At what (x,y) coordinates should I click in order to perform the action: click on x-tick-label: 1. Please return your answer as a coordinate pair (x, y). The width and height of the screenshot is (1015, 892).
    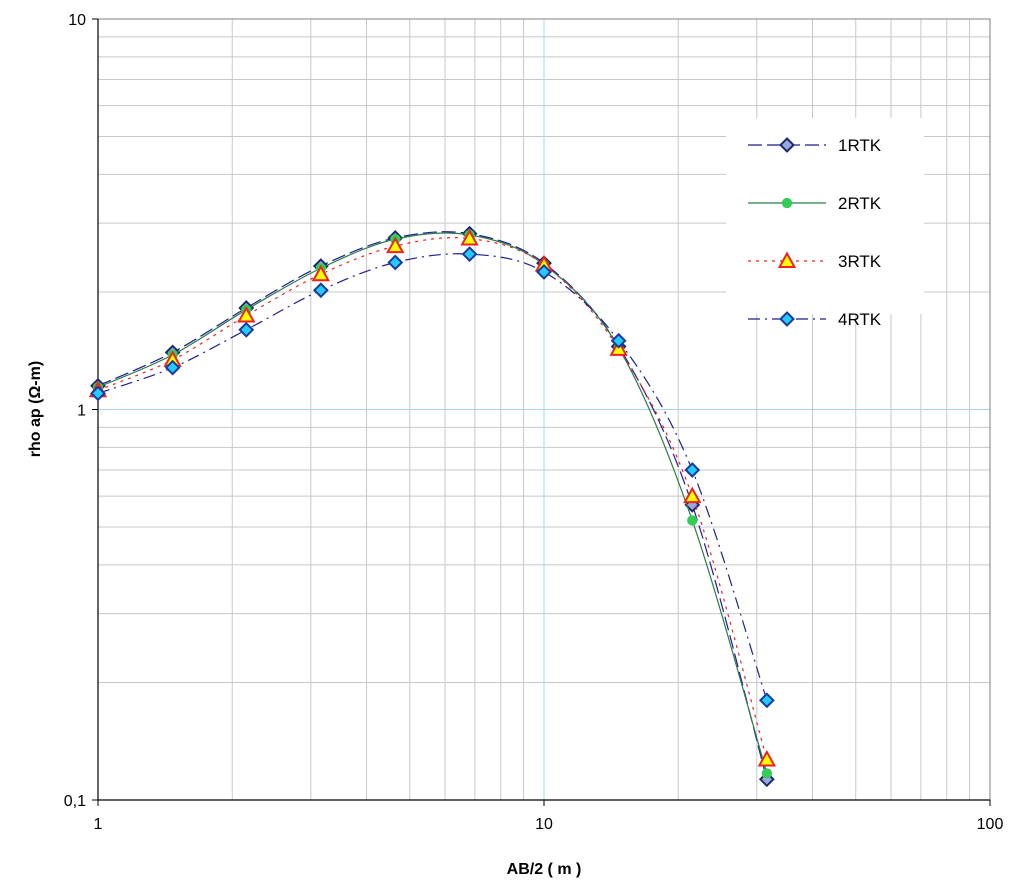
    Looking at the image, I should click on (98, 824).